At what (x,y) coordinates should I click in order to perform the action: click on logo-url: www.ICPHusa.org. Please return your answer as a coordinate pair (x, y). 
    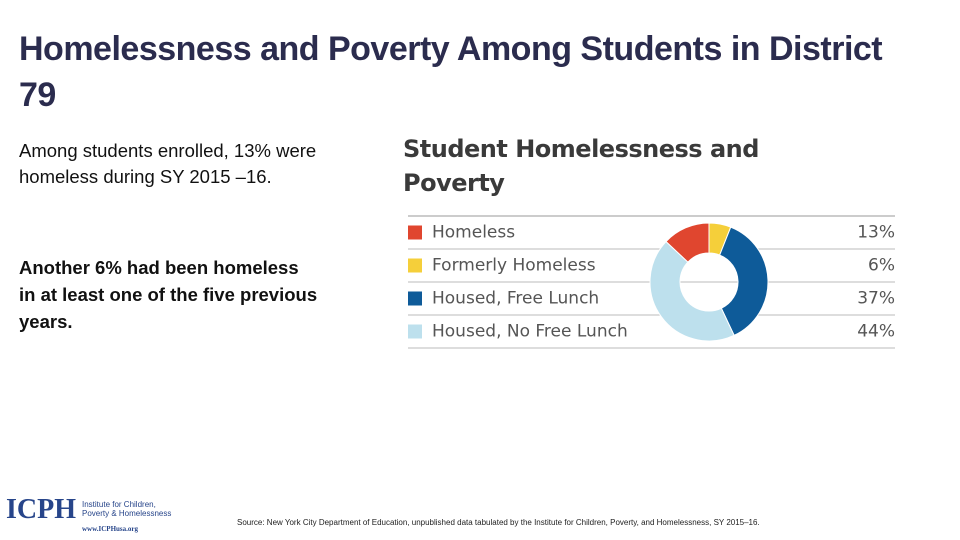
    Looking at the image, I should click on (110, 529).